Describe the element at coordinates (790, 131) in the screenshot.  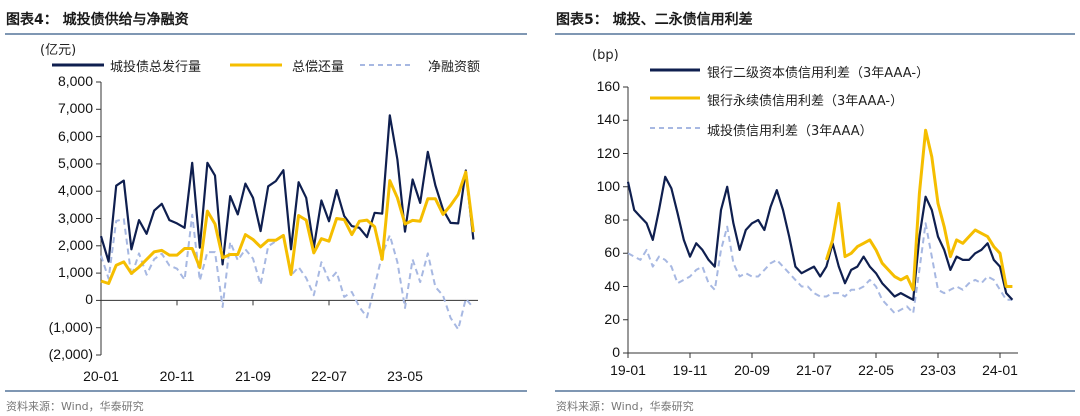
I see `legend-label-lgfv-spread: 城投债信用利差（3年AAA）` at that location.